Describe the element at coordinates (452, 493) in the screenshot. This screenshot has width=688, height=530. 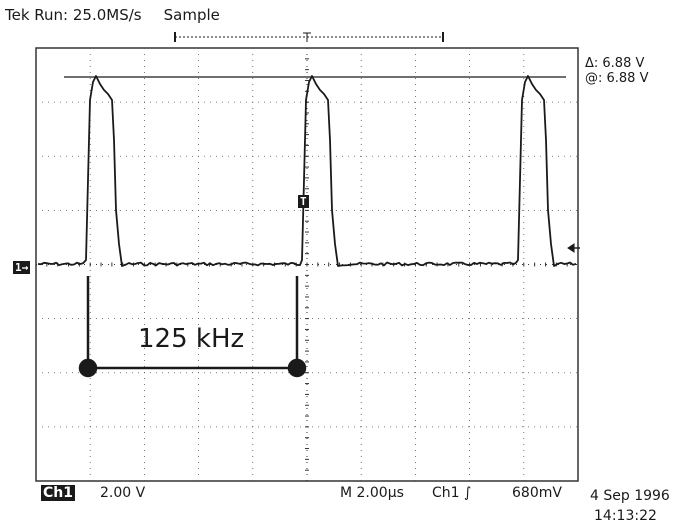
I see `trigger-source: Ch1 ∫` at that location.